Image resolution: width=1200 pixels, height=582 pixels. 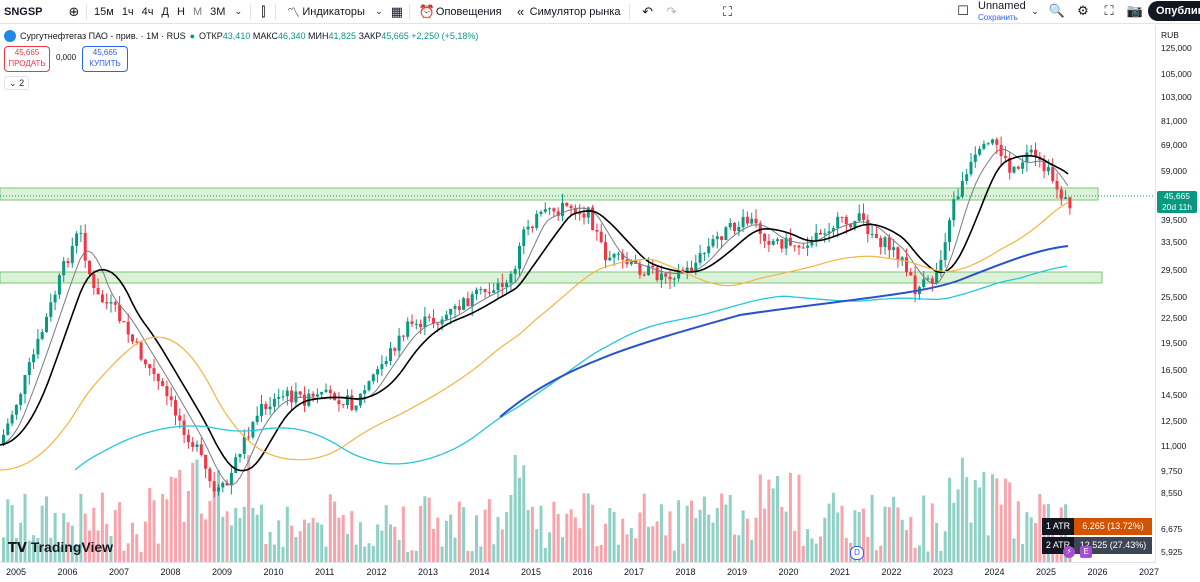 What do you see at coordinates (119, 572) in the screenshot?
I see `time-tick-label: 2007` at bounding box center [119, 572].